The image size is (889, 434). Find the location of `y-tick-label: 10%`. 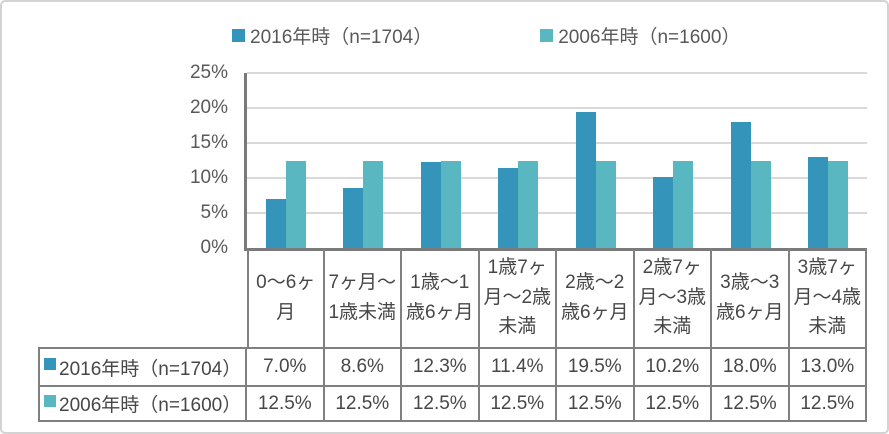

y-tick-label: 10% is located at coordinates (208, 177).